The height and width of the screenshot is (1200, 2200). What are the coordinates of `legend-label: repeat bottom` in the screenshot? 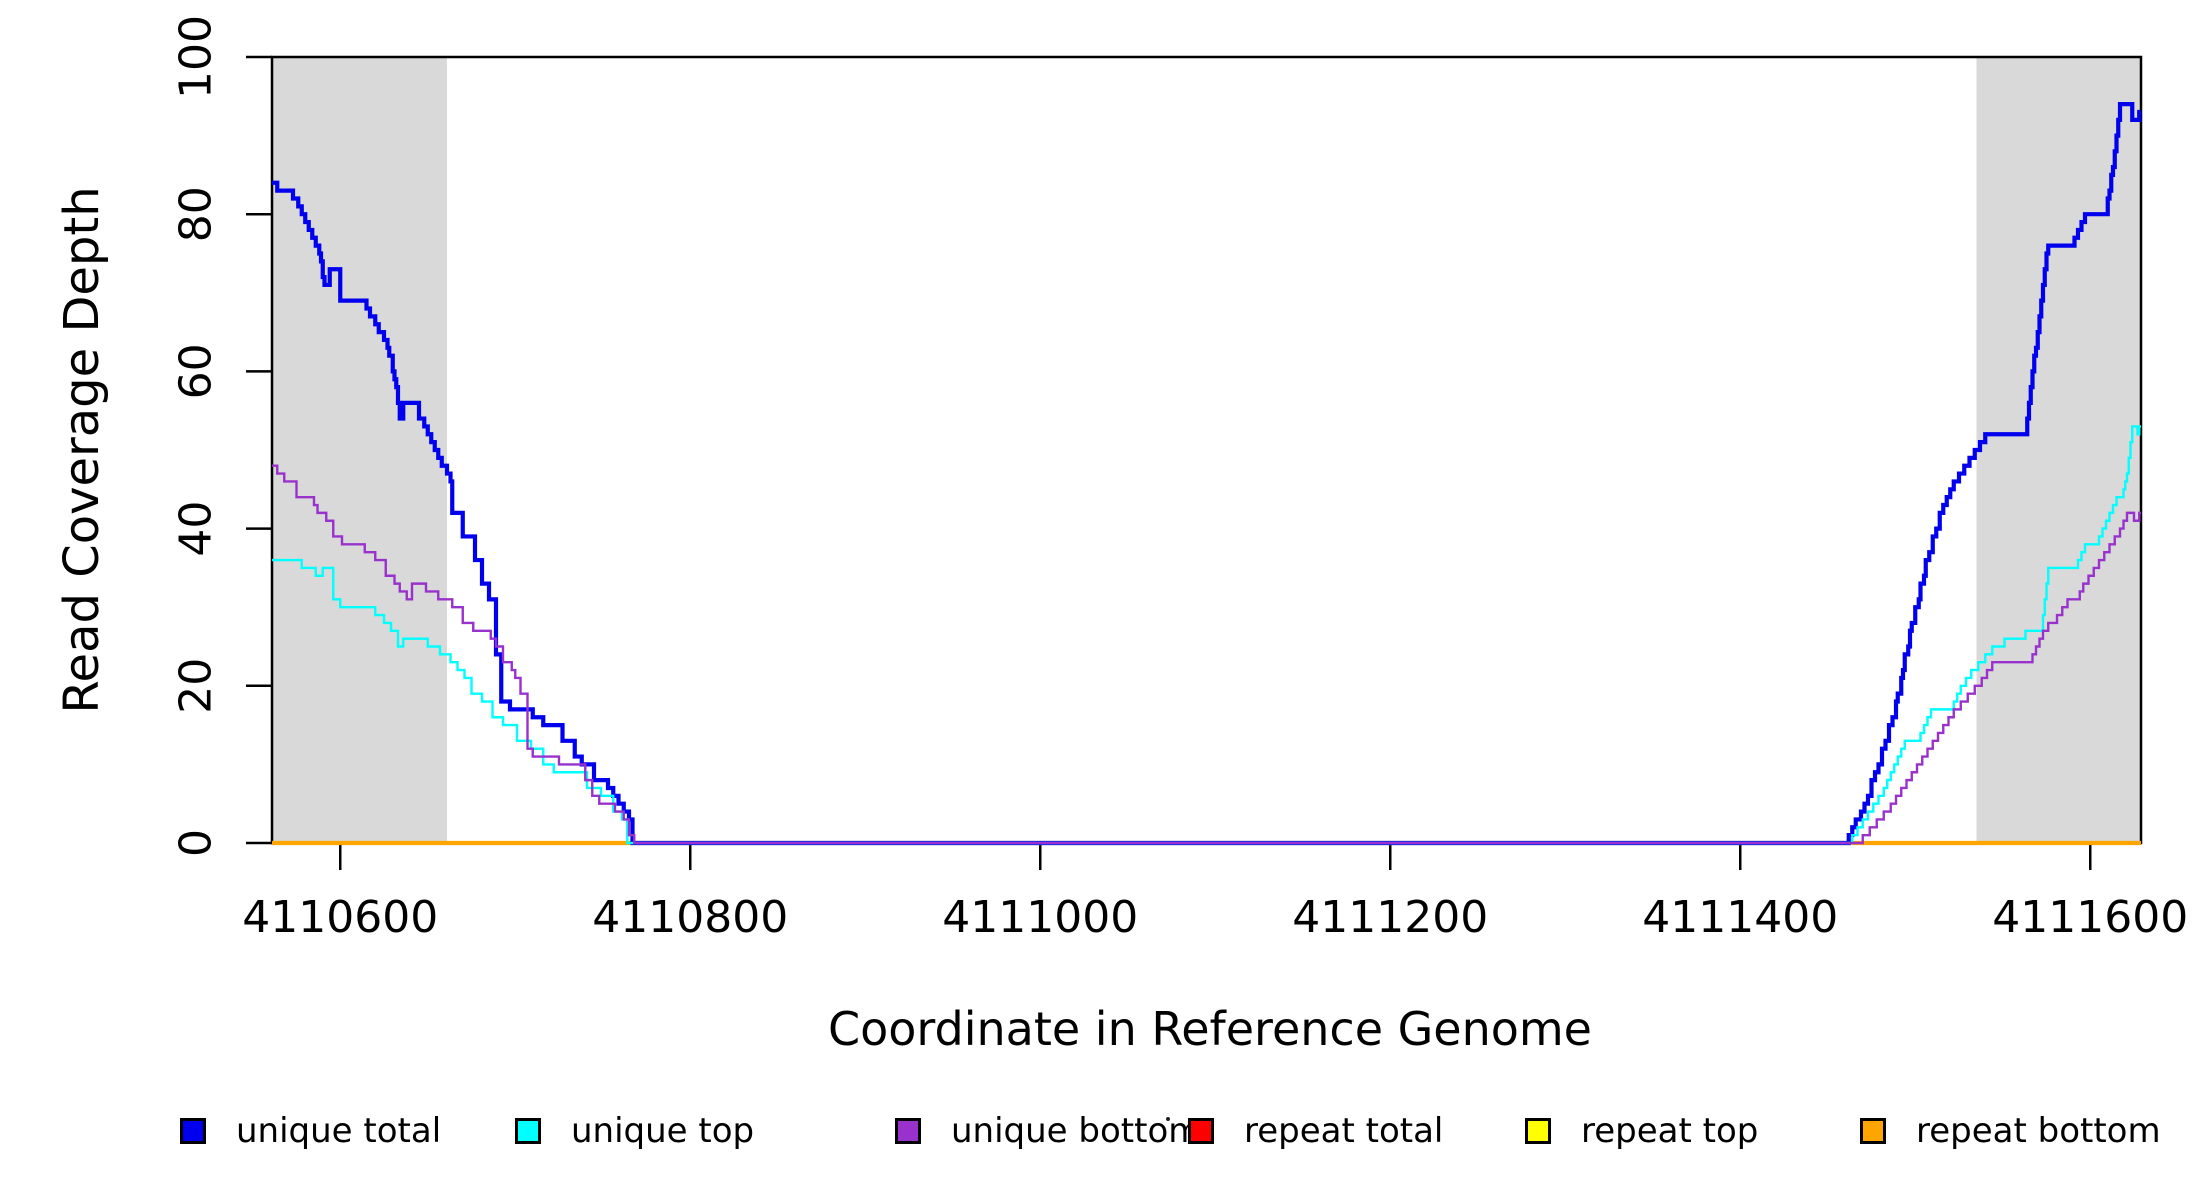 It's located at (2038, 1131).